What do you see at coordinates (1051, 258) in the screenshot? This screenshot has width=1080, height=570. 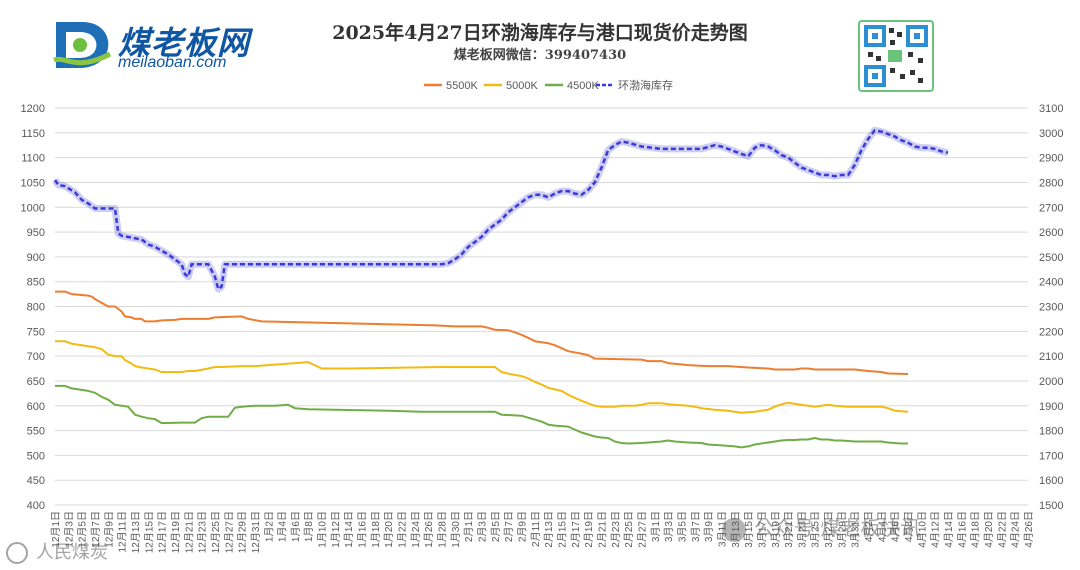 I see `y-right-tick-label: 2500` at bounding box center [1051, 258].